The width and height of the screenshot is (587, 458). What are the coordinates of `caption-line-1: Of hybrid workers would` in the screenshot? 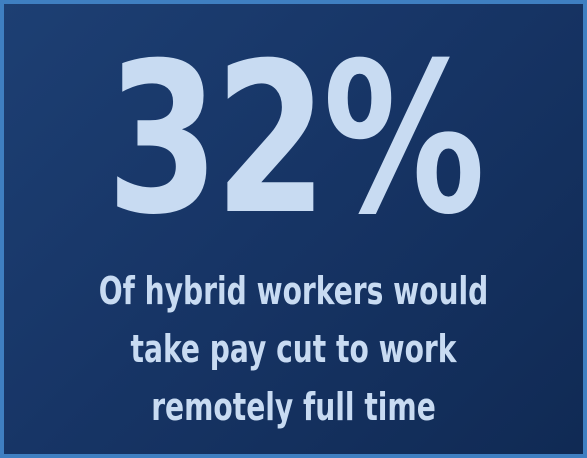 It's located at (293, 291).